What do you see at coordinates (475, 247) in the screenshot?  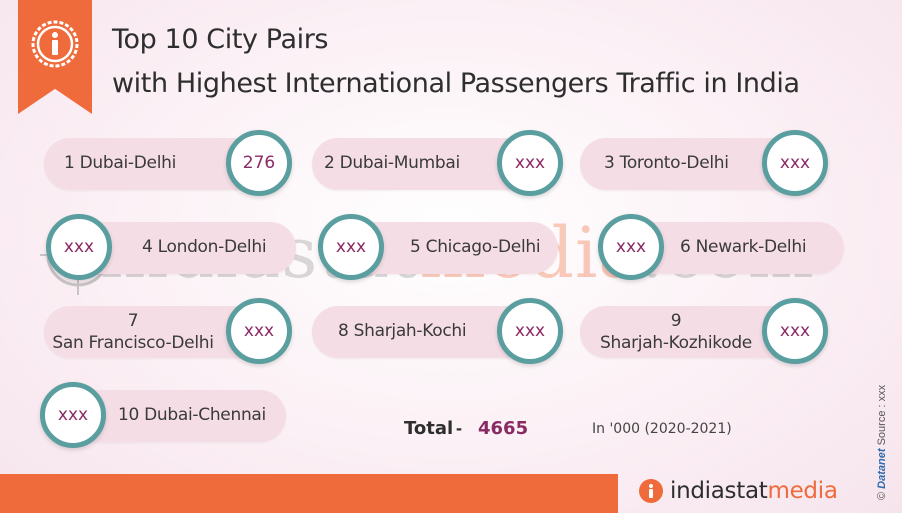 I see `pair-label: 5 Chicago-Delhi` at bounding box center [475, 247].